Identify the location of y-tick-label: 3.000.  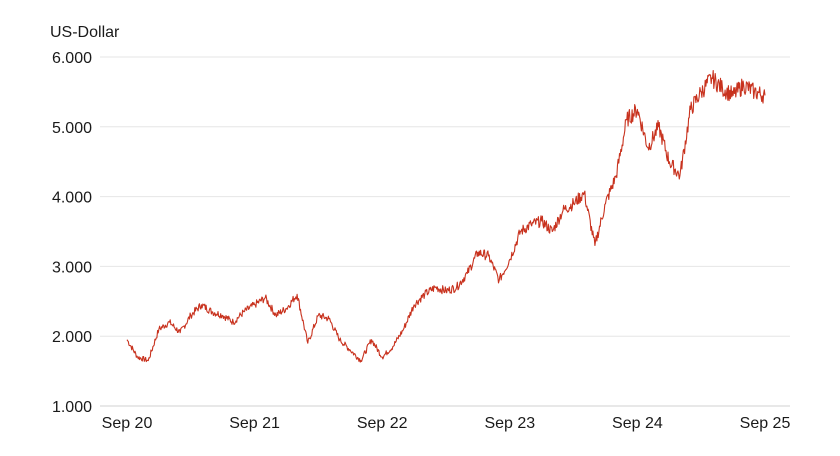
(72, 267).